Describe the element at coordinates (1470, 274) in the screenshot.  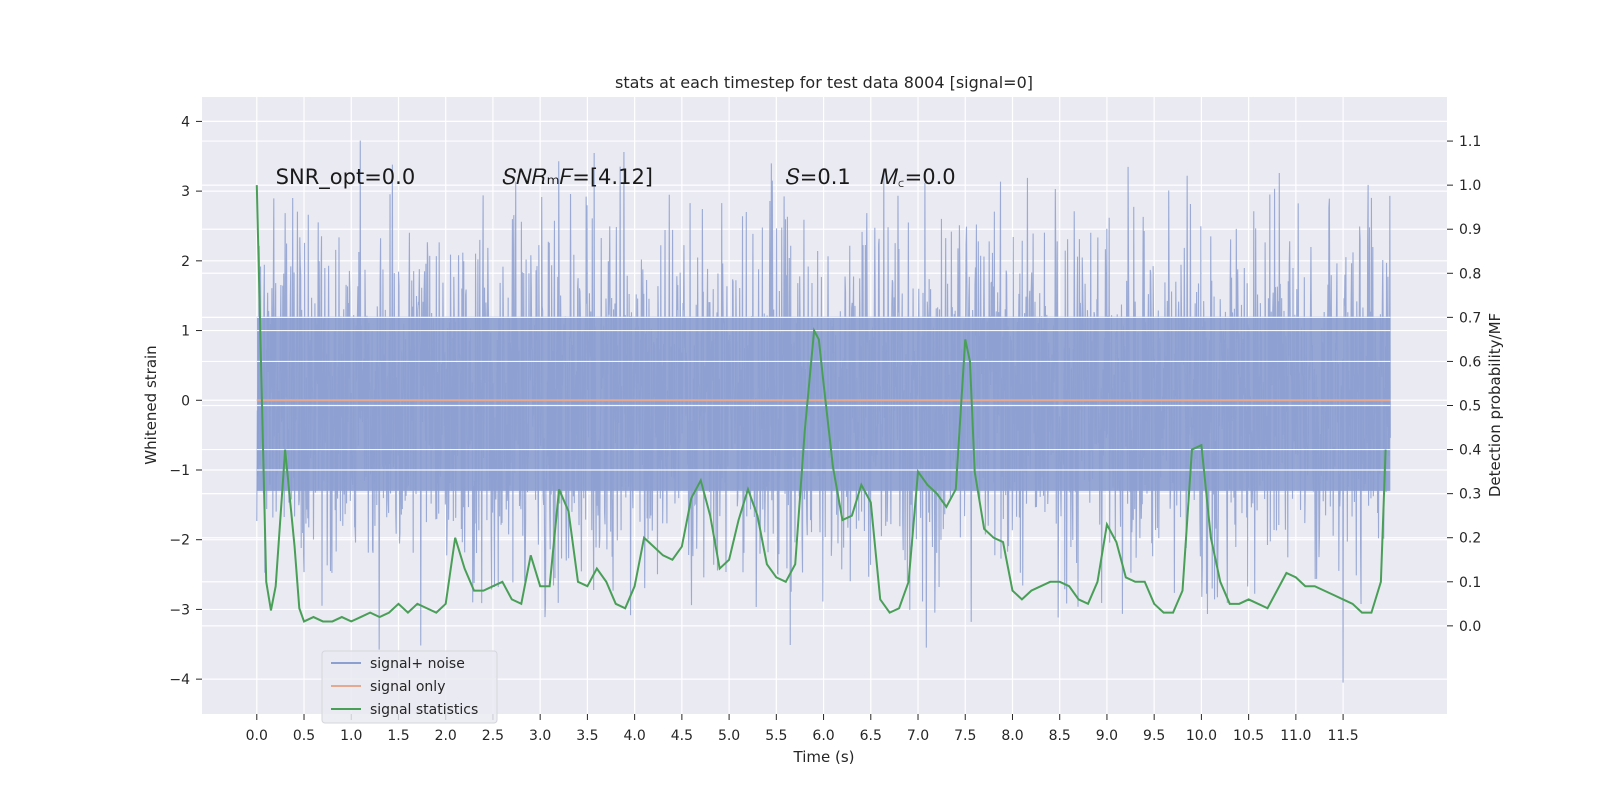
I see `y-right-tick-label: 0.8` at that location.